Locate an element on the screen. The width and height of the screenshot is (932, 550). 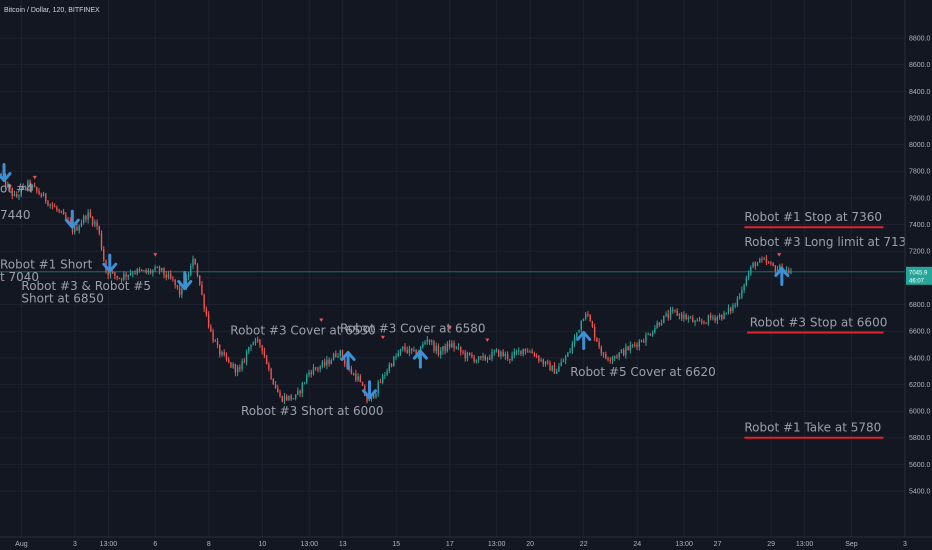
time-axis is located at coordinates (466, 543).